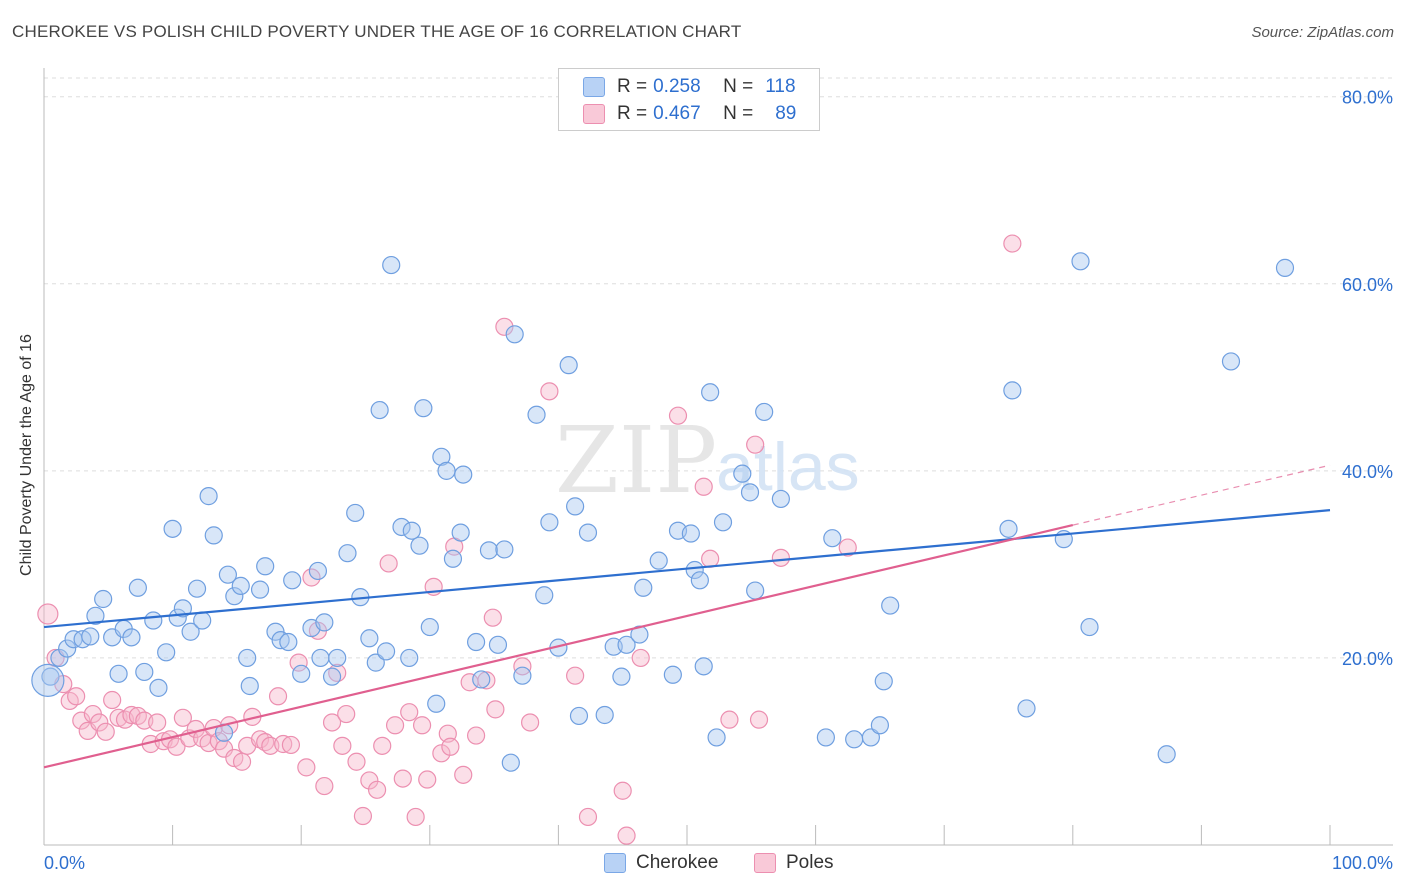 This screenshot has width=1406, height=892. I want to click on x-tick-label: 100.0%, so click(1362, 863).